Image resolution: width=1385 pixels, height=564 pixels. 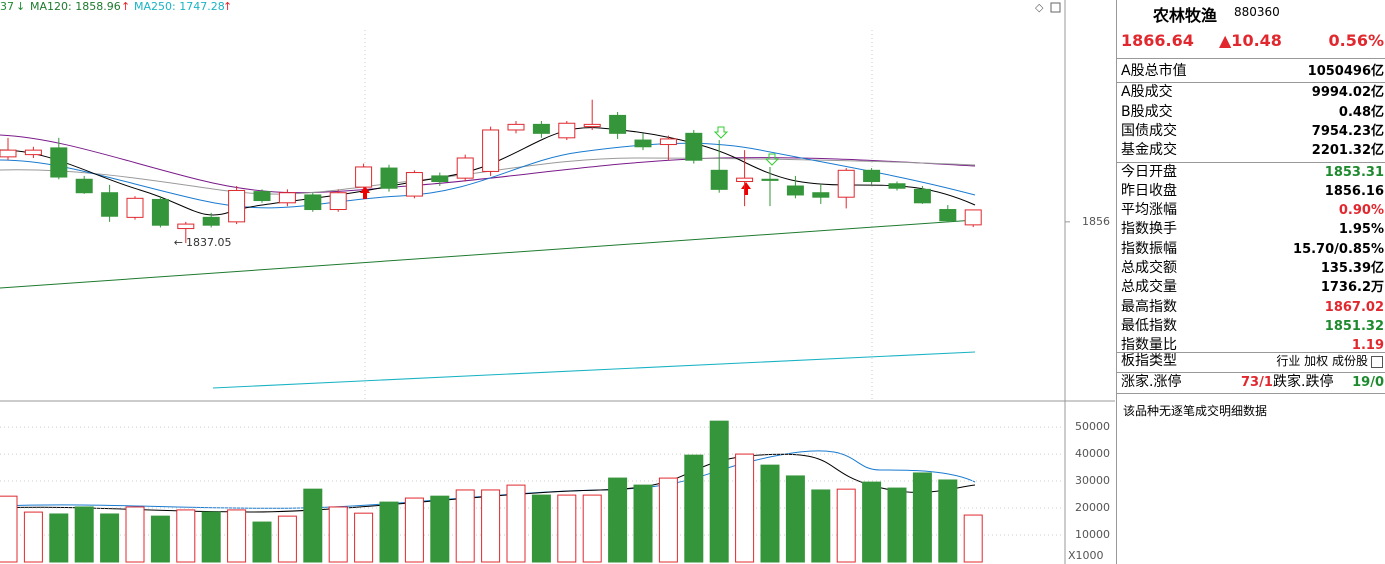 I want to click on label: 总成交额, so click(x=1149, y=268).